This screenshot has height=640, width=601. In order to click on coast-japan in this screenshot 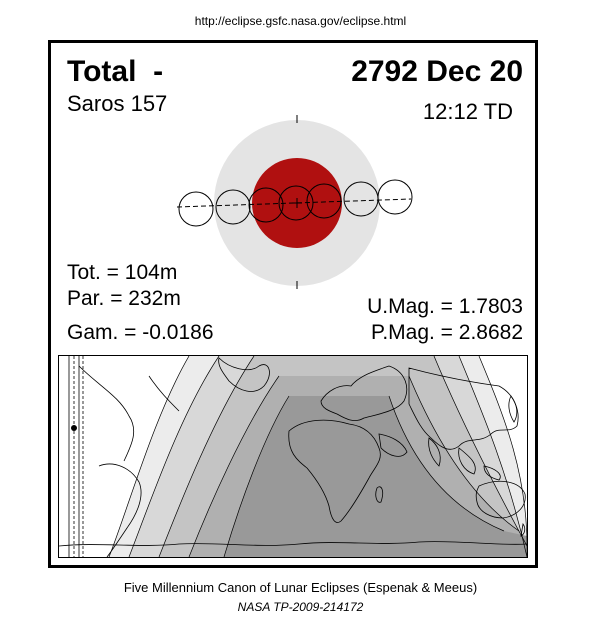, I will do `click(513, 409)`.